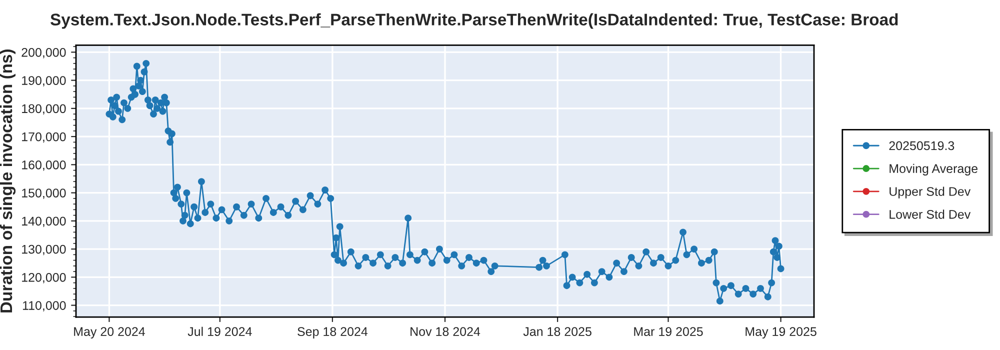 This screenshot has height=350, width=1000. Describe the element at coordinates (333, 332) in the screenshot. I see `x-tick-label: Sep 18 2024` at that location.